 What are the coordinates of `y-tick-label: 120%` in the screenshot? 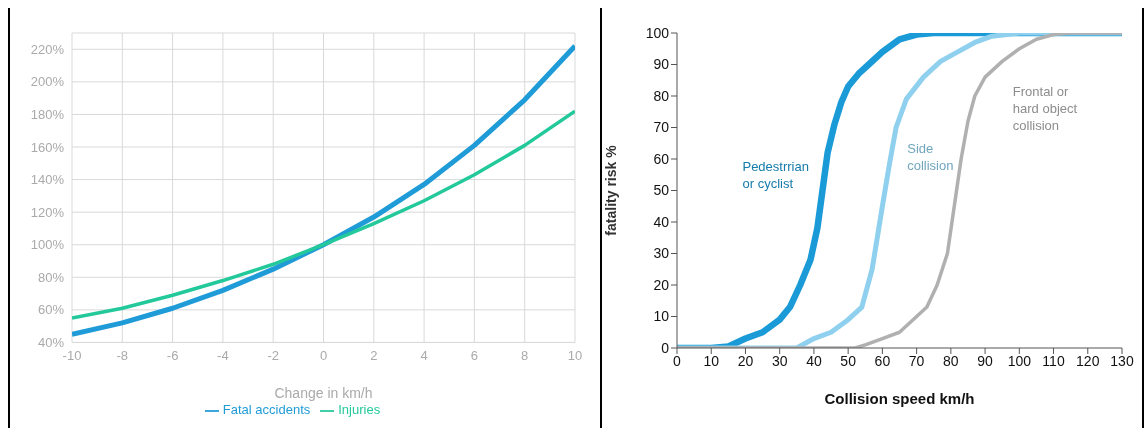 It's located at (47, 212).